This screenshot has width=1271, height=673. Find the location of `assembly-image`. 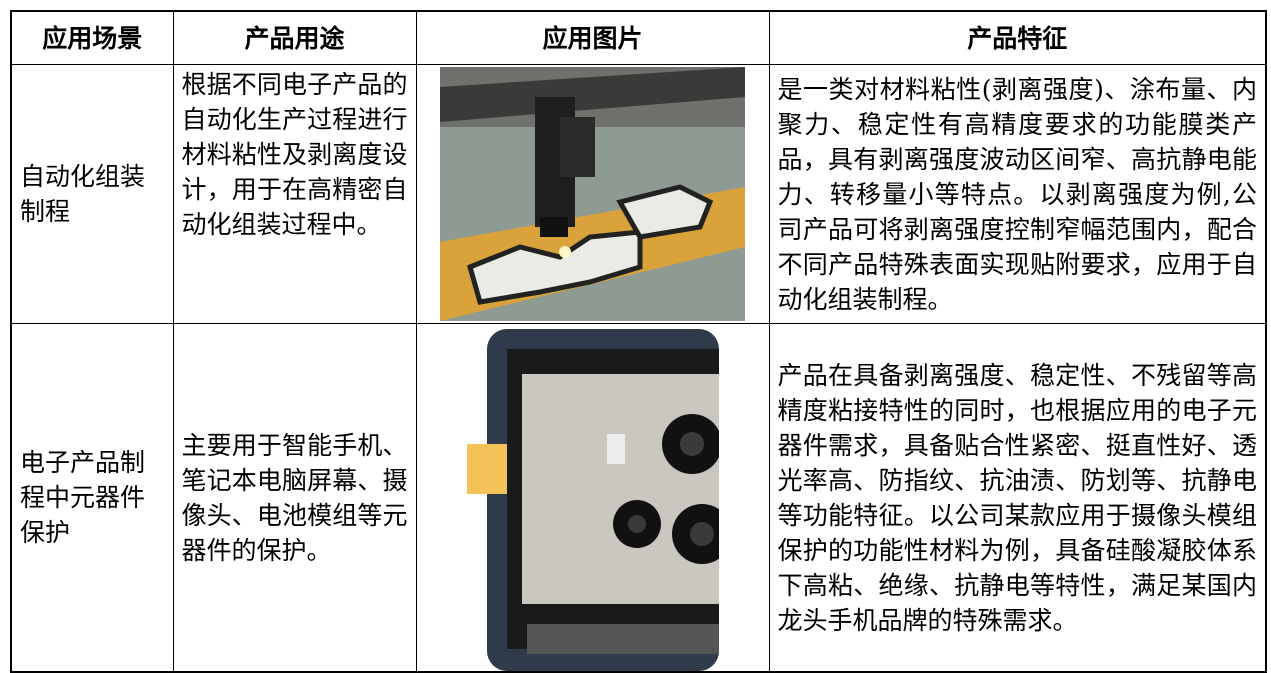

assembly-image is located at coordinates (592, 194).